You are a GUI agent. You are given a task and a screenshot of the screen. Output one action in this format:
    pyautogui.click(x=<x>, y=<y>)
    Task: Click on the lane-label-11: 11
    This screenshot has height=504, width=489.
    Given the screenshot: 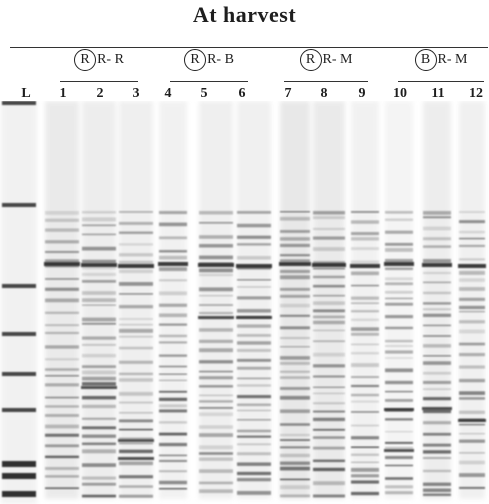 What is the action you would take?
    pyautogui.click(x=438, y=94)
    